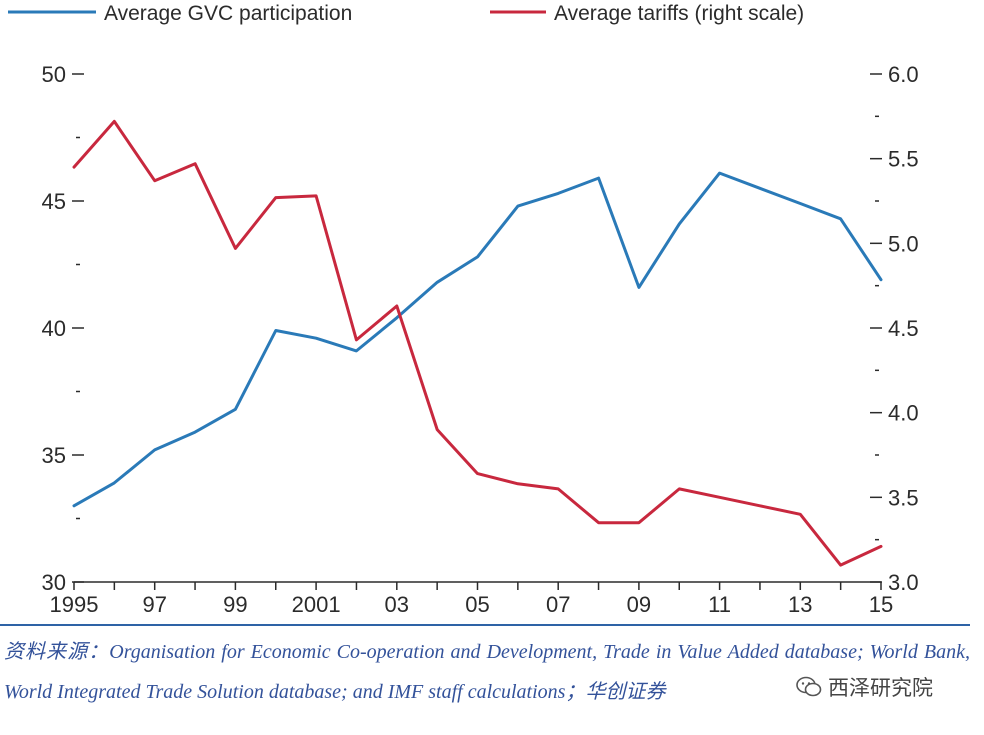 This screenshot has width=984, height=735. Describe the element at coordinates (54, 74) in the screenshot. I see `left-tick-label: 50` at that location.